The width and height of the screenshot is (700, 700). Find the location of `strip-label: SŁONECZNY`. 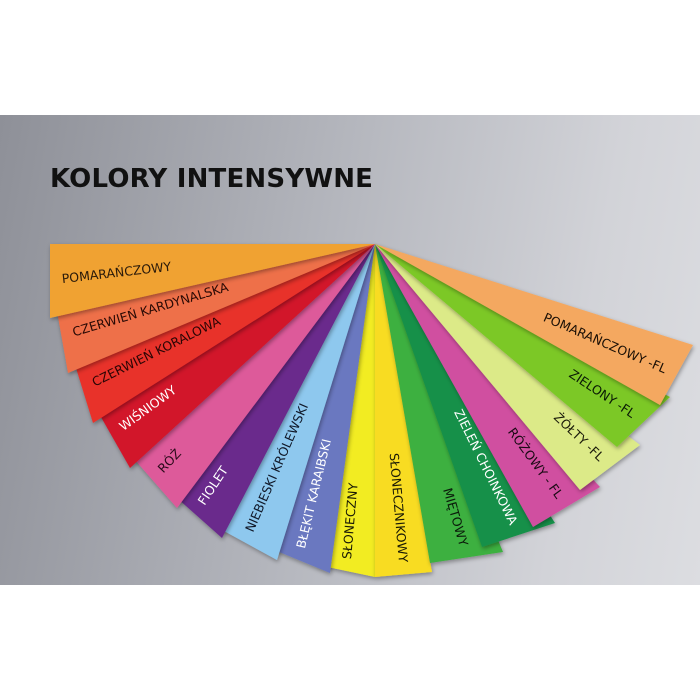

strip-label: SŁONECZNY is located at coordinates (350, 521).